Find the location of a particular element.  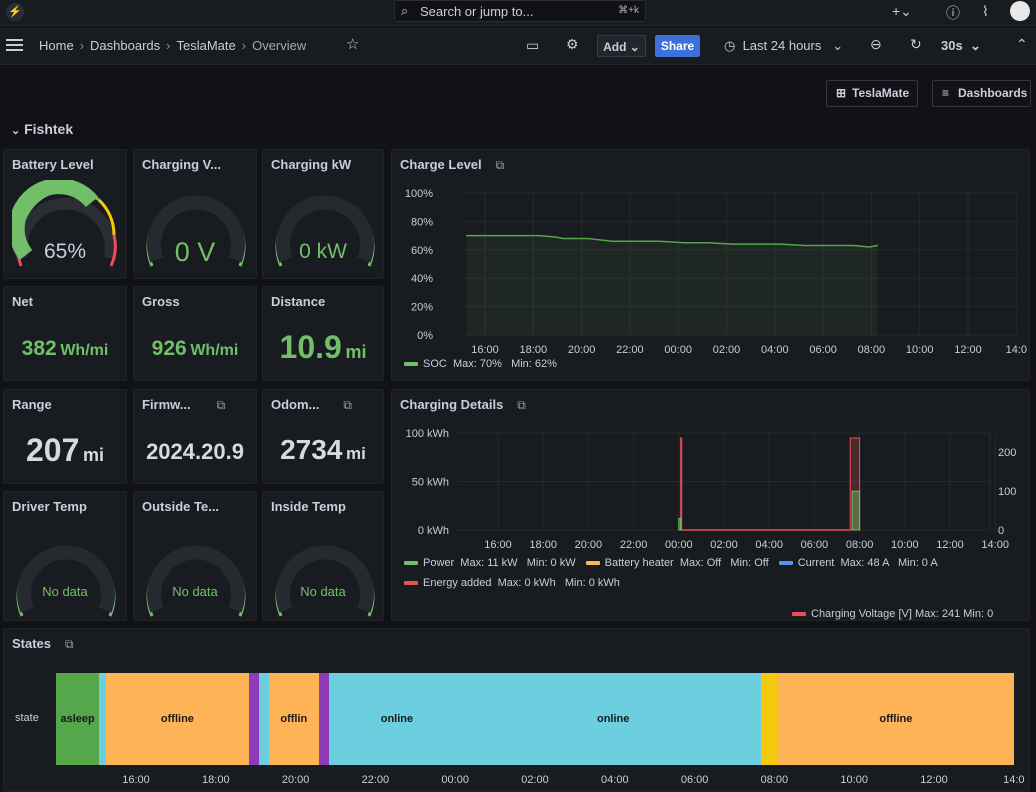

y-tick-label: 40% is located at coordinates (422, 279).